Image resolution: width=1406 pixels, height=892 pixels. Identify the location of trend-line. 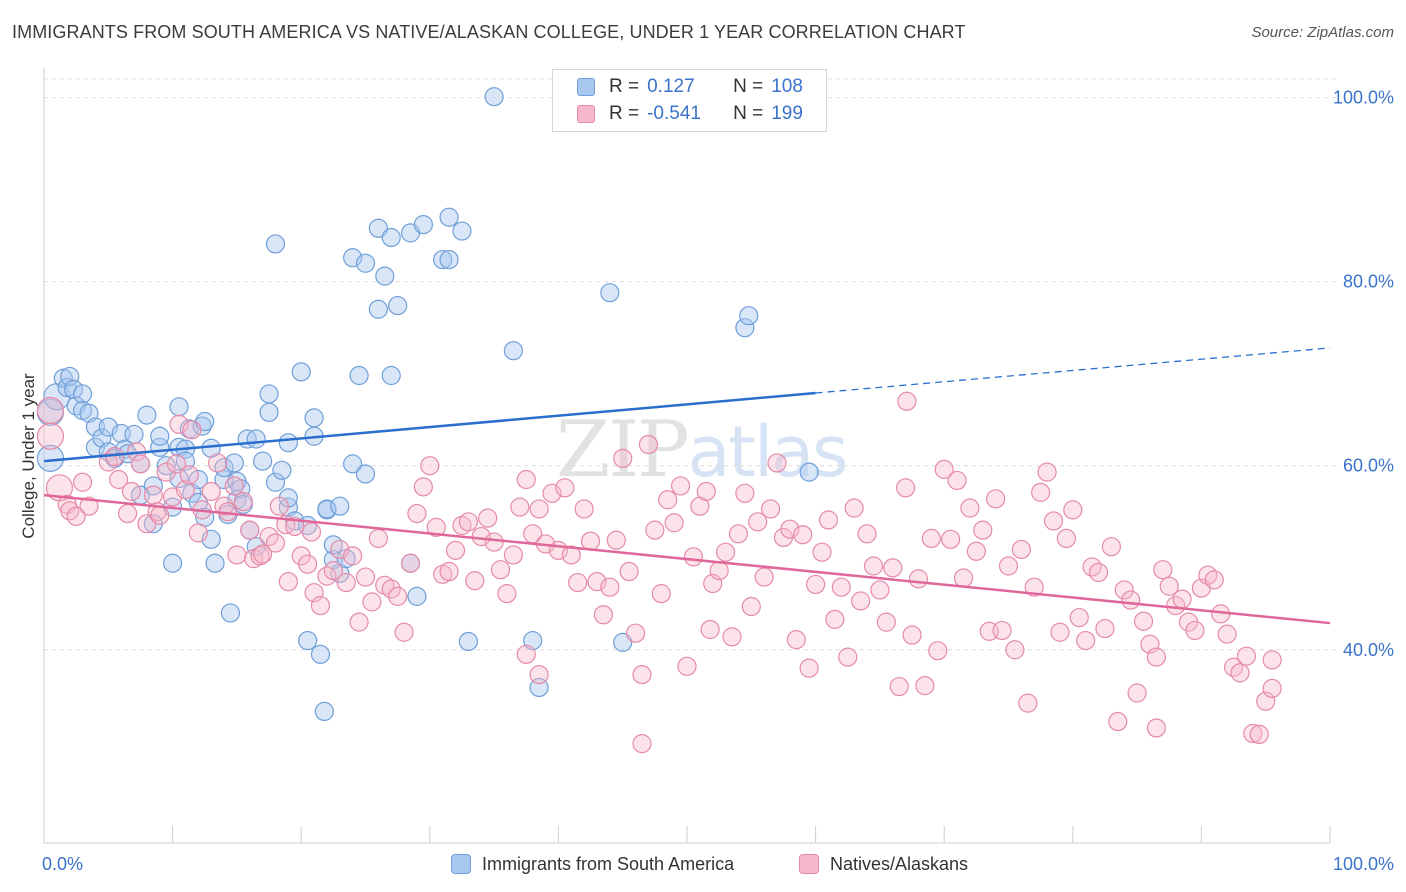
(687, 559).